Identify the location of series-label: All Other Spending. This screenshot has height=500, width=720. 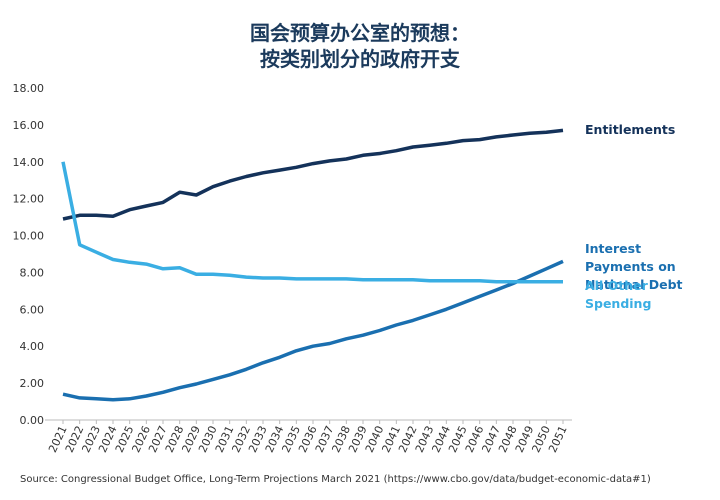
(618, 294).